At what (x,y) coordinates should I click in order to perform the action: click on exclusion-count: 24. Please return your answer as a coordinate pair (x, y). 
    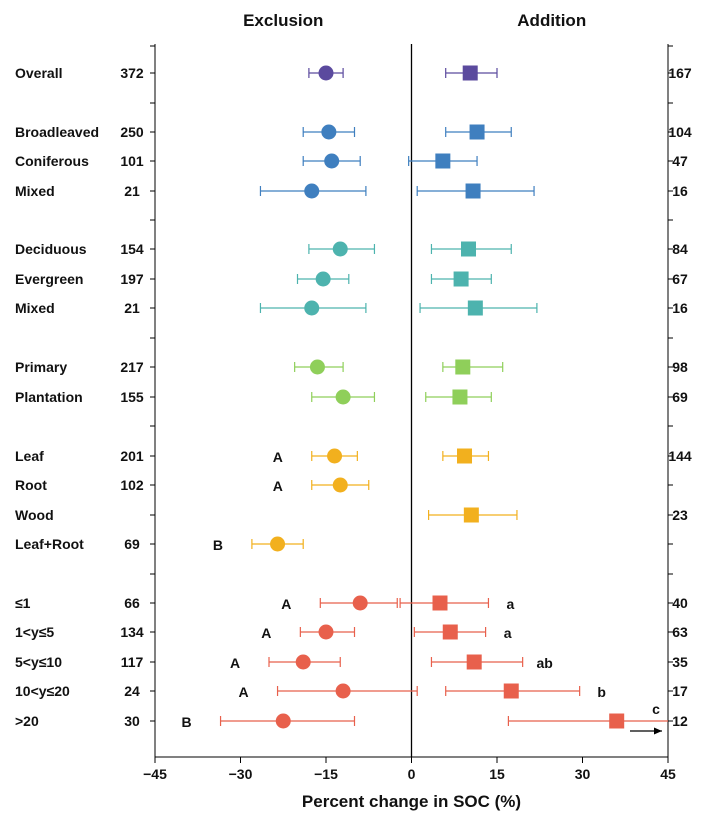
    Looking at the image, I should click on (132, 691).